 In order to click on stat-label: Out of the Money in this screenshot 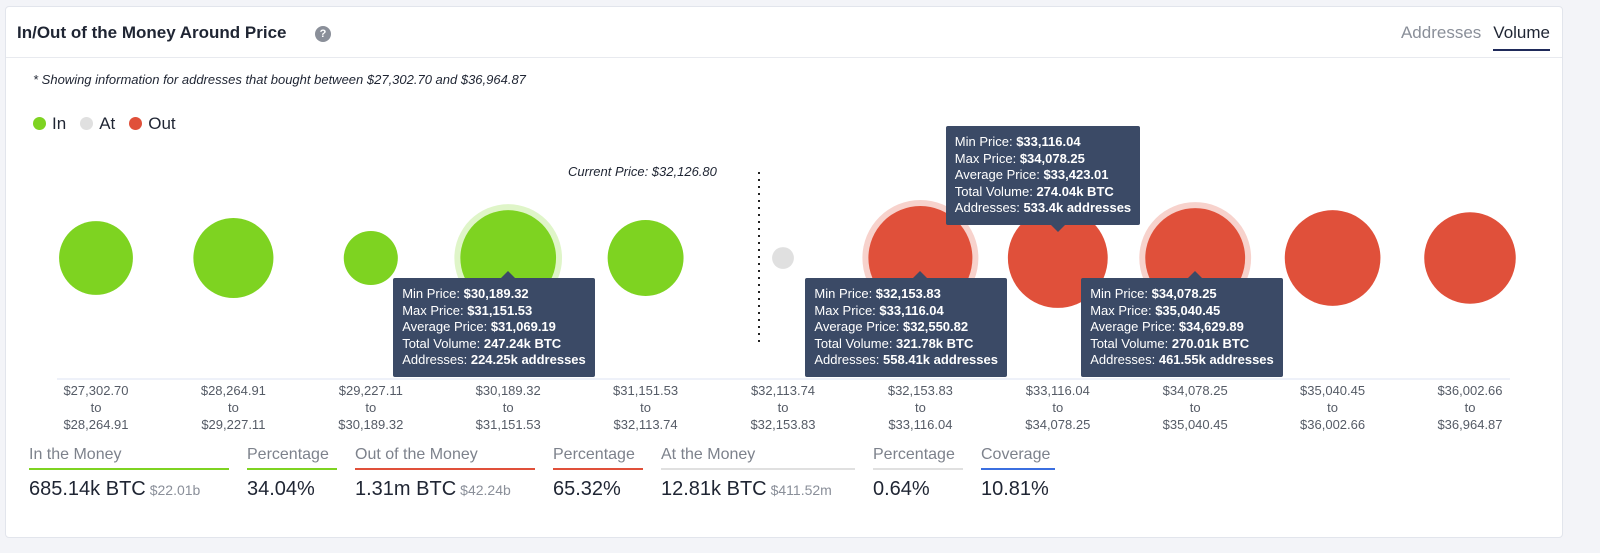, I will do `click(445, 458)`.